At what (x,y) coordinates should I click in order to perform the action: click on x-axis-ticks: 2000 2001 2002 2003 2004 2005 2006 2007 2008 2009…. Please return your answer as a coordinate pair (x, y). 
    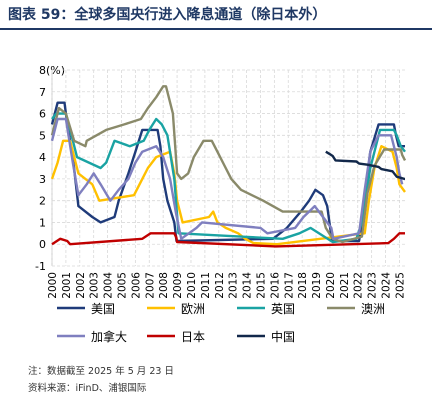
    Looking at the image, I should click on (226, 285).